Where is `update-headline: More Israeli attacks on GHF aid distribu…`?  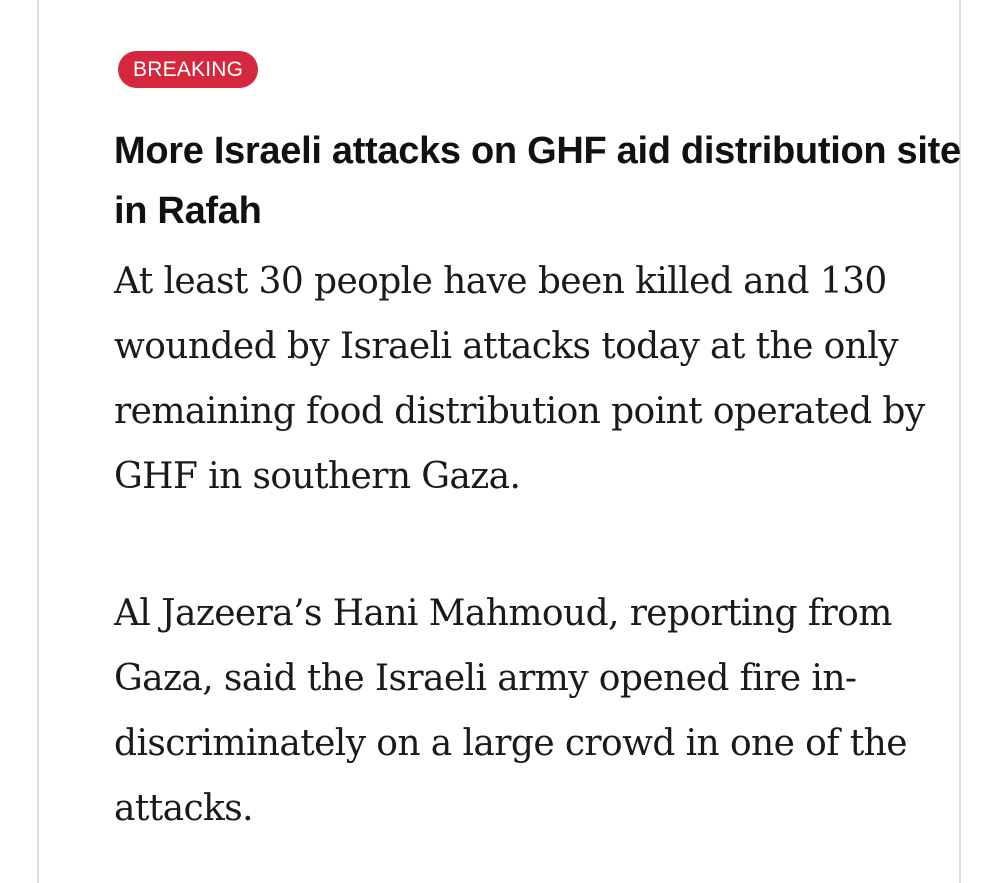
update-headline: More Israeli attacks on GHF aid distribu… is located at coordinates (537, 181).